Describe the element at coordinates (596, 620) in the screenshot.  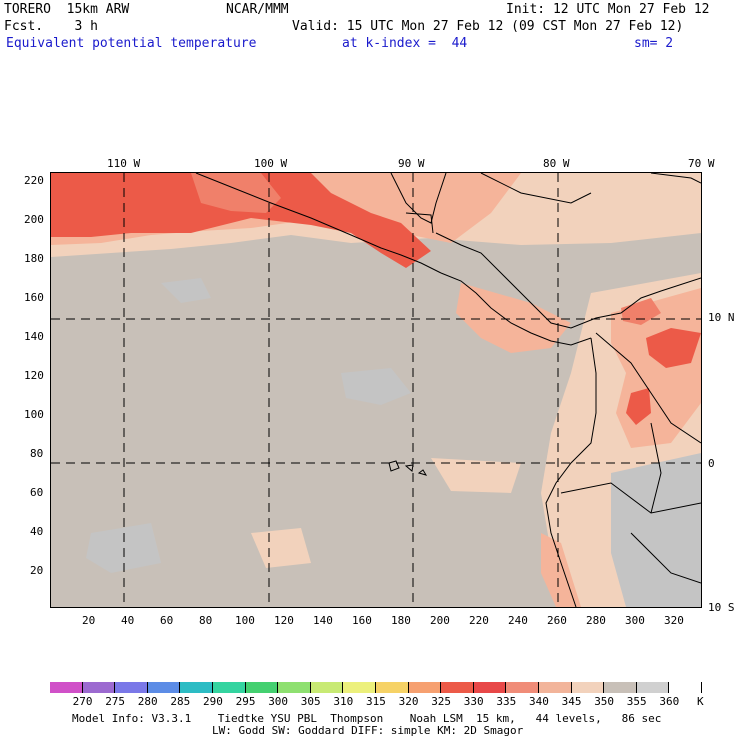
I see `x-tick: 280` at that location.